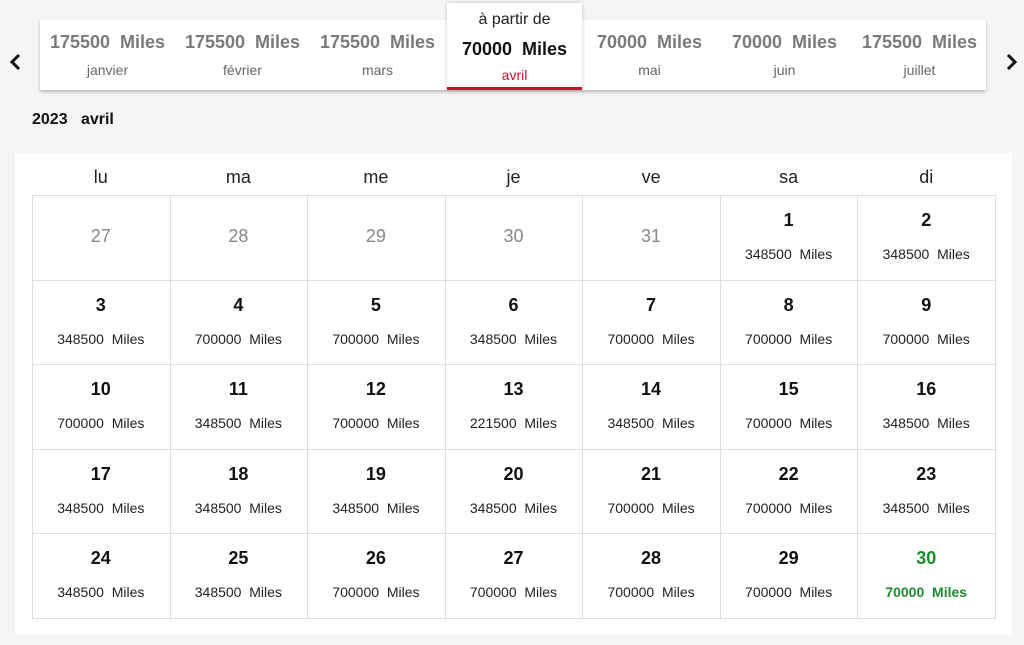 Image resolution: width=1024 pixels, height=645 pixels. I want to click on month-tab: 70000 Miles mai, so click(649, 55).